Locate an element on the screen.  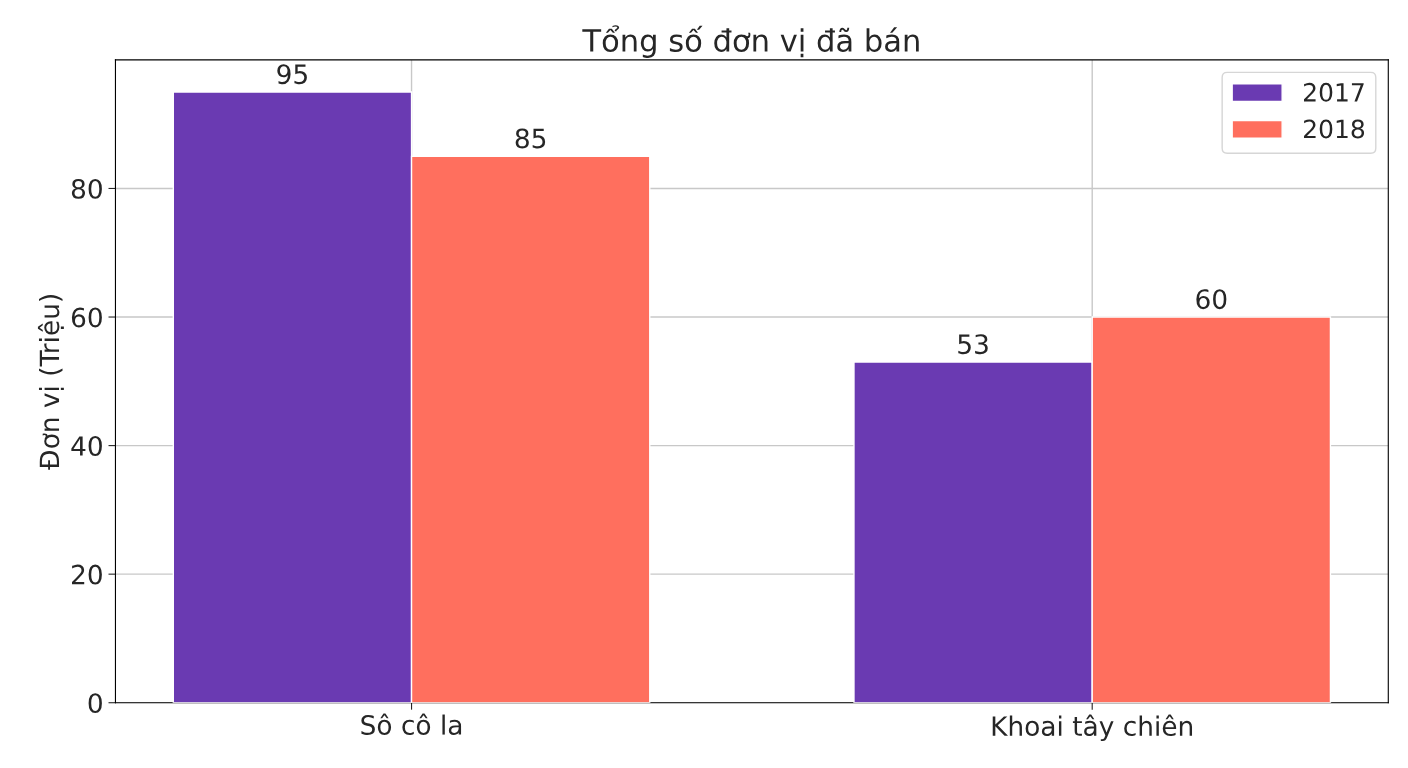
y-tick-label: 0 is located at coordinates (95, 703).